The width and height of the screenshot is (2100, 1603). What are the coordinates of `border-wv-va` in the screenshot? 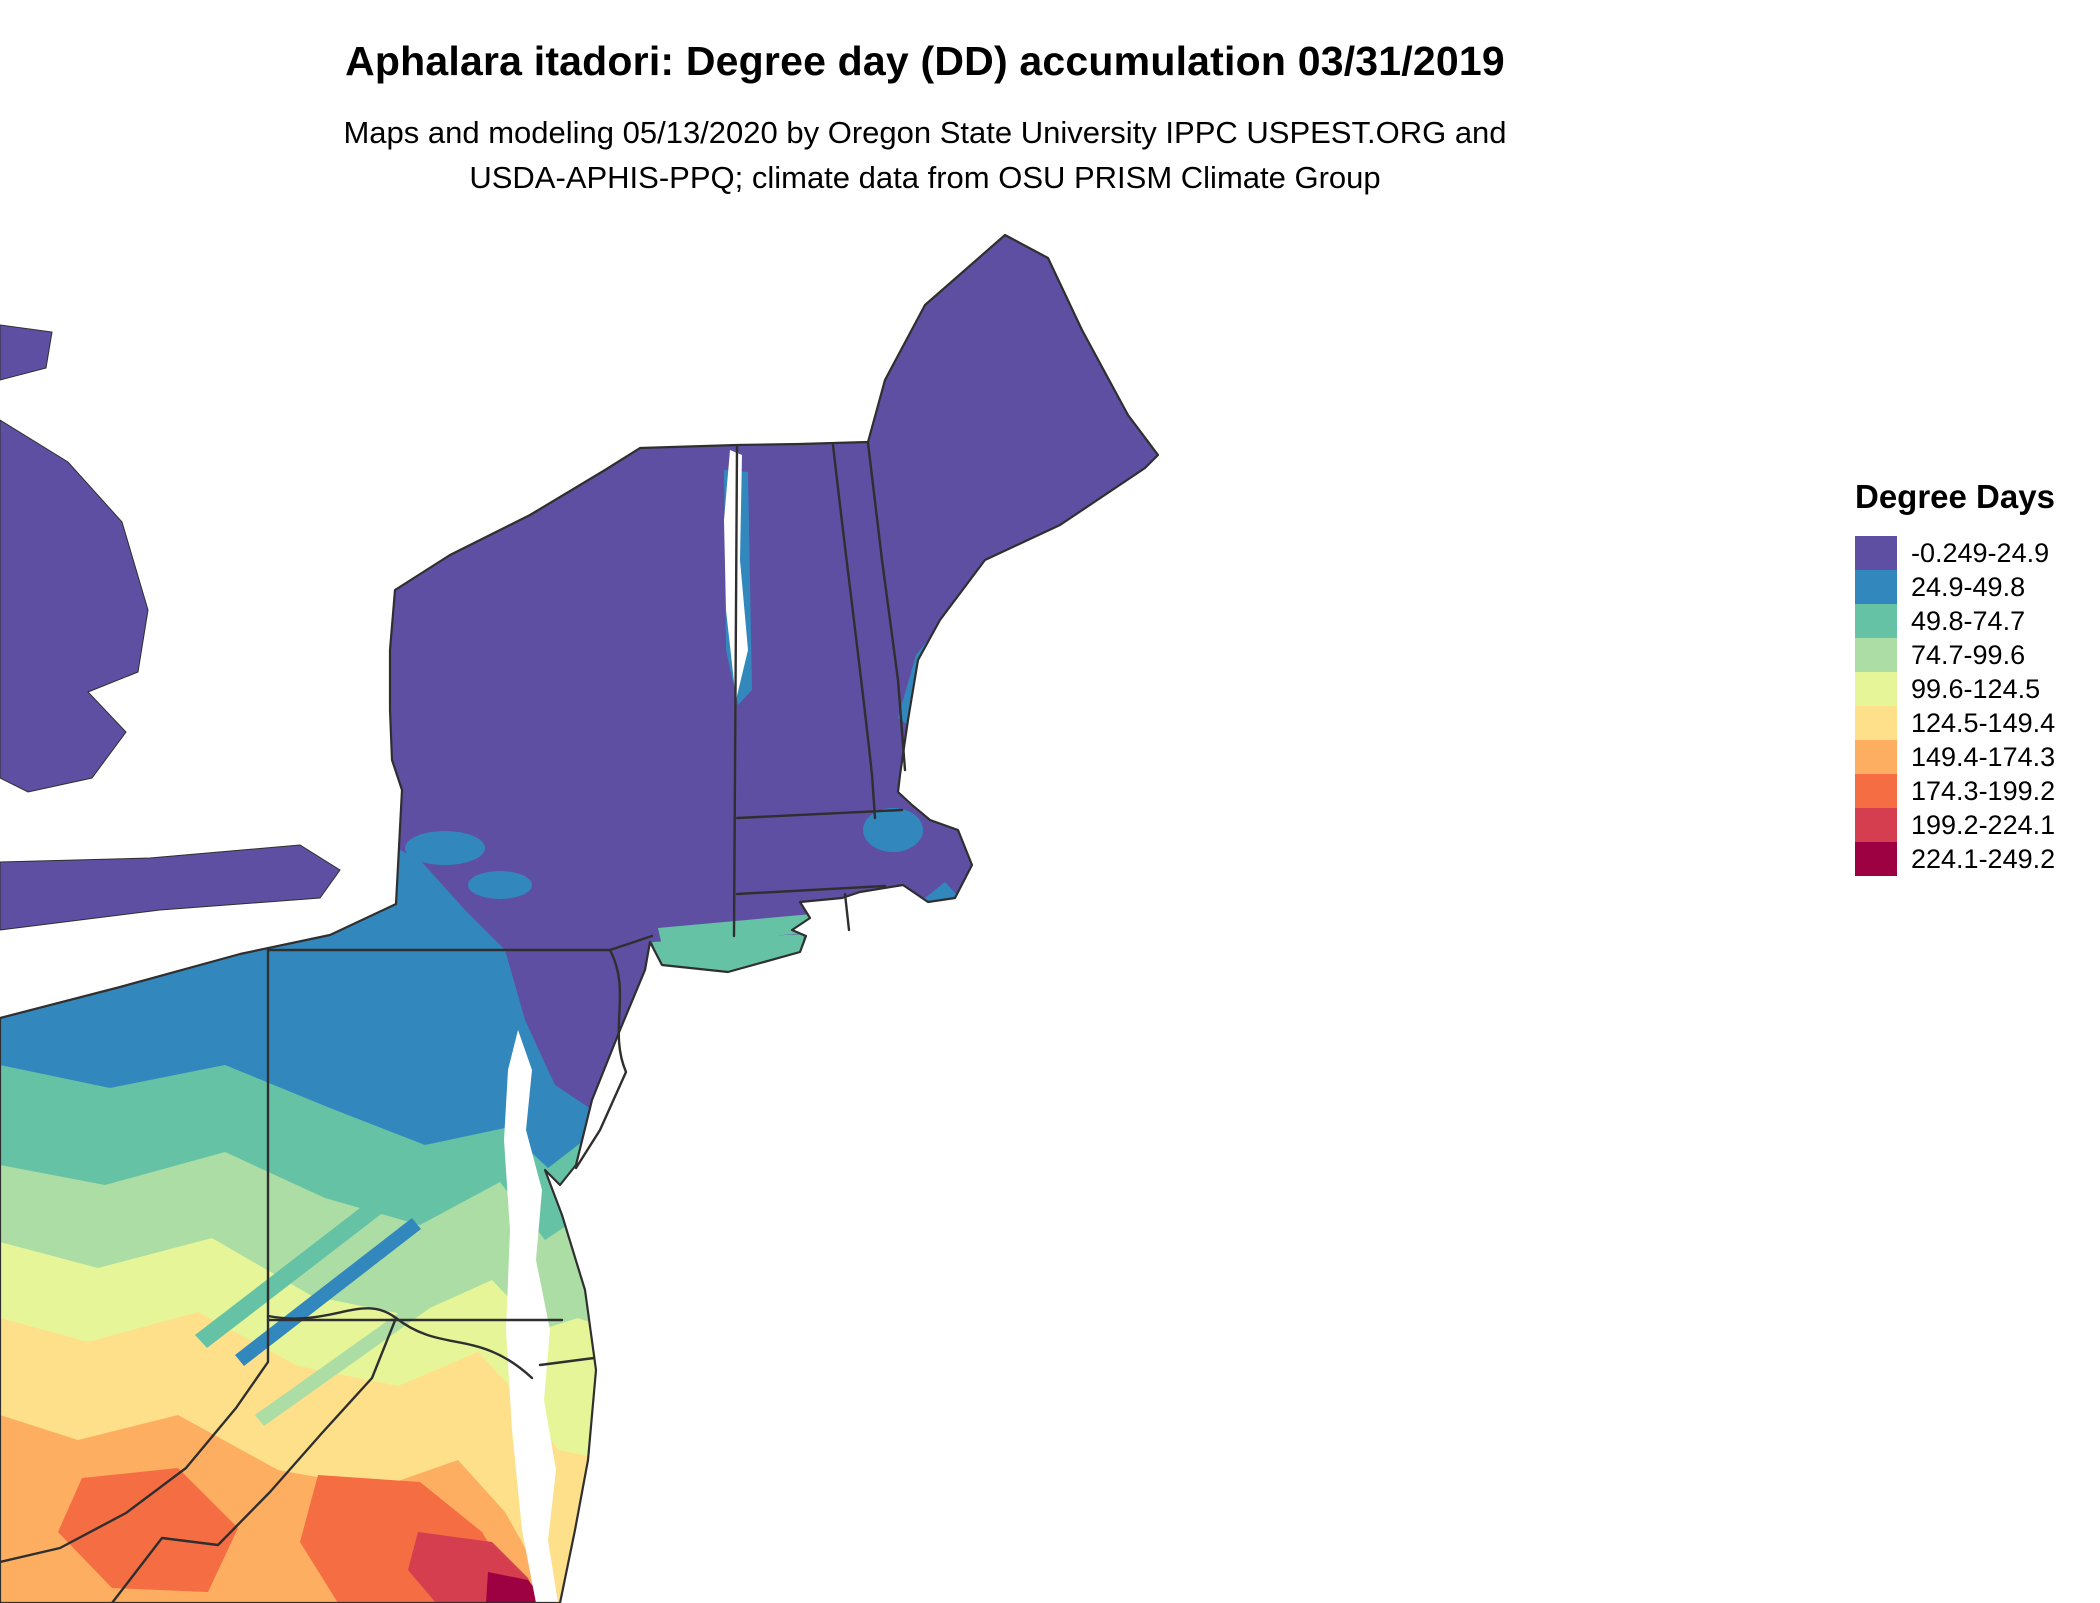 It's located at (254, 1459).